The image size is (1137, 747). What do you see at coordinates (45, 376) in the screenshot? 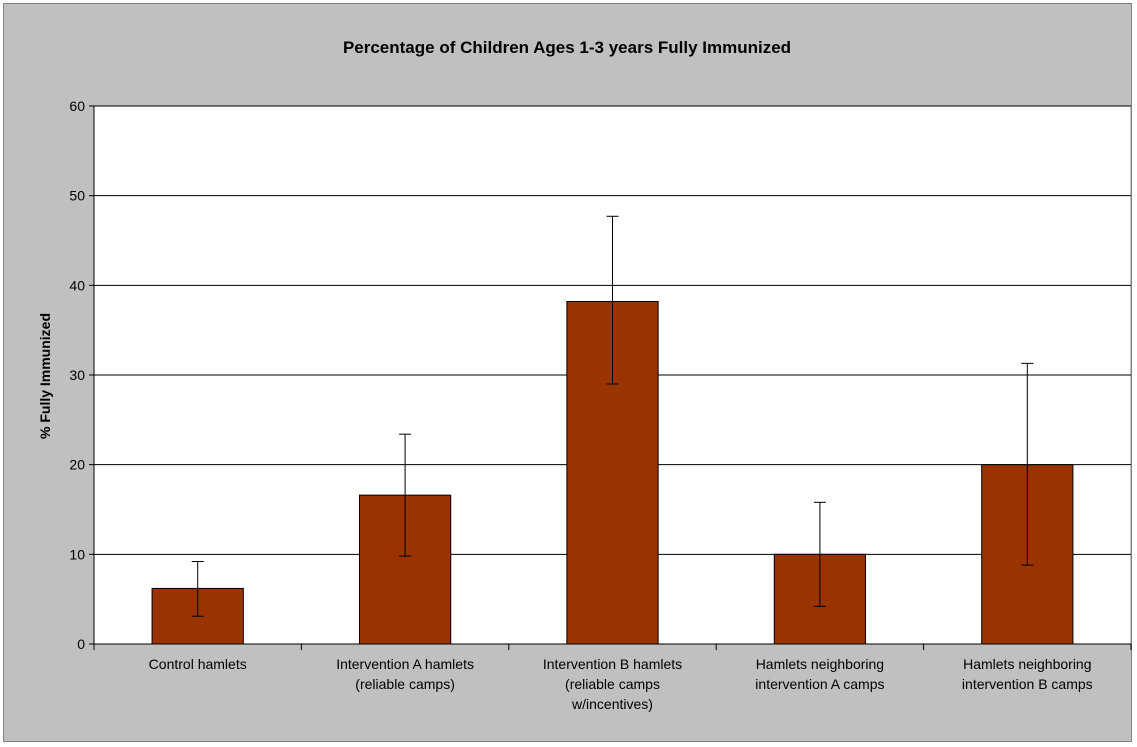
I see `y-axis-label: % Fully Immunized` at bounding box center [45, 376].